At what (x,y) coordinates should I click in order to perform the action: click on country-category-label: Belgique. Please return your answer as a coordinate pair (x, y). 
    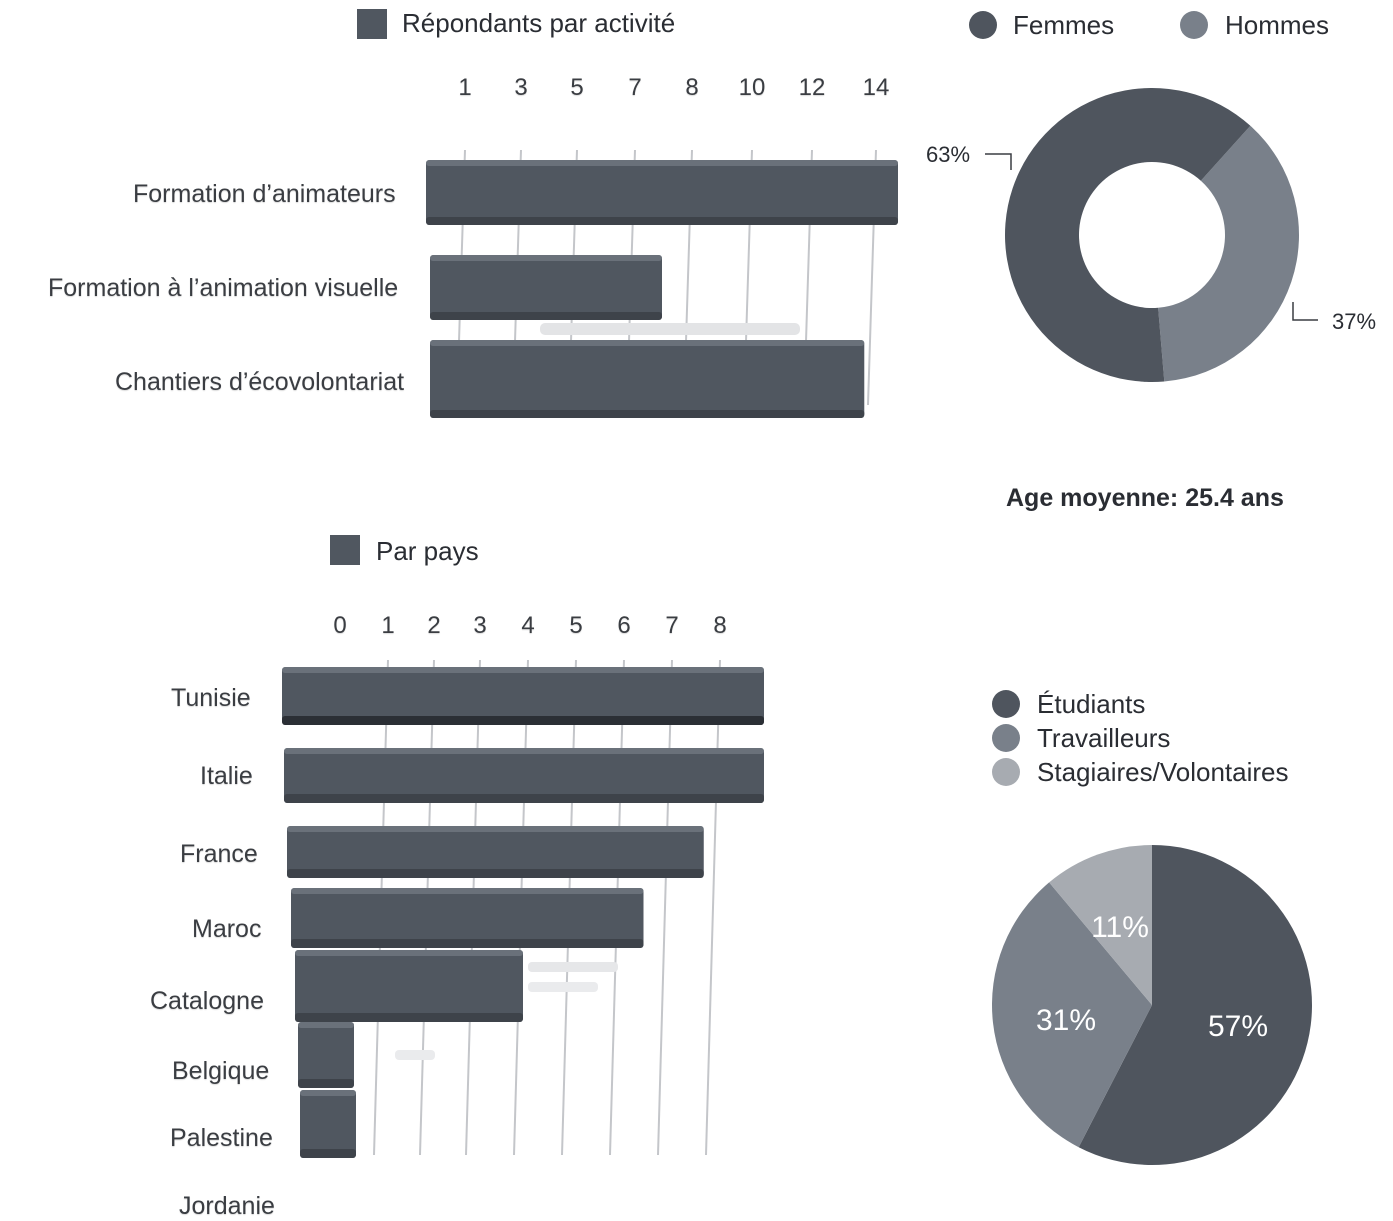
    Looking at the image, I should click on (221, 1071).